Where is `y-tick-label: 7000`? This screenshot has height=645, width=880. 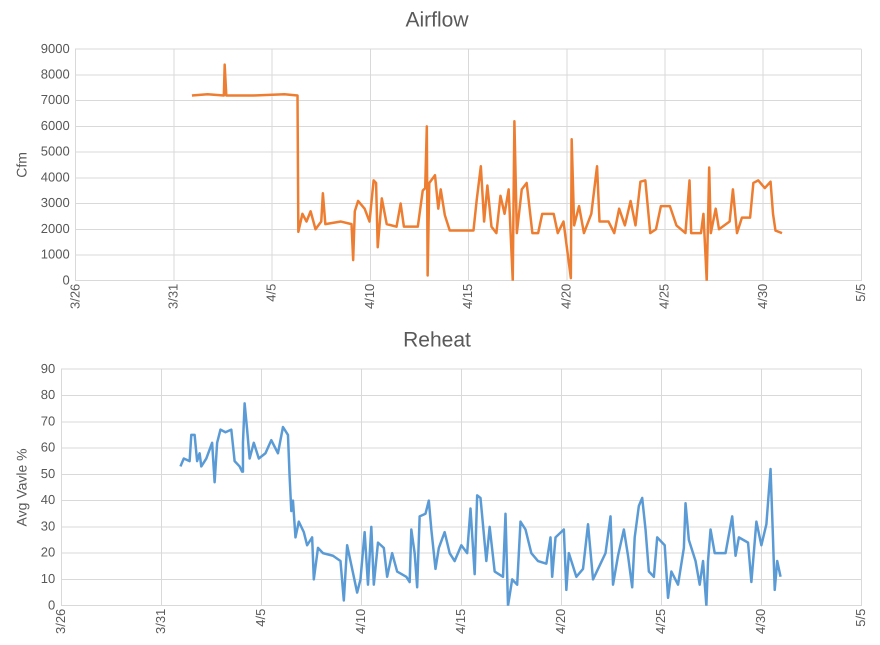 y-tick-label: 7000 is located at coordinates (55, 100).